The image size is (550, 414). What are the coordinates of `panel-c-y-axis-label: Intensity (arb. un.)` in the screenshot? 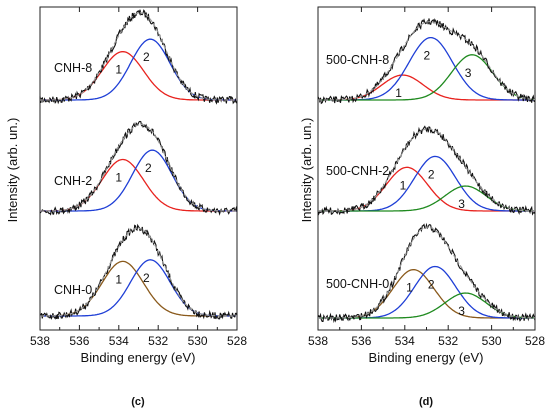 It's located at (12, 170).